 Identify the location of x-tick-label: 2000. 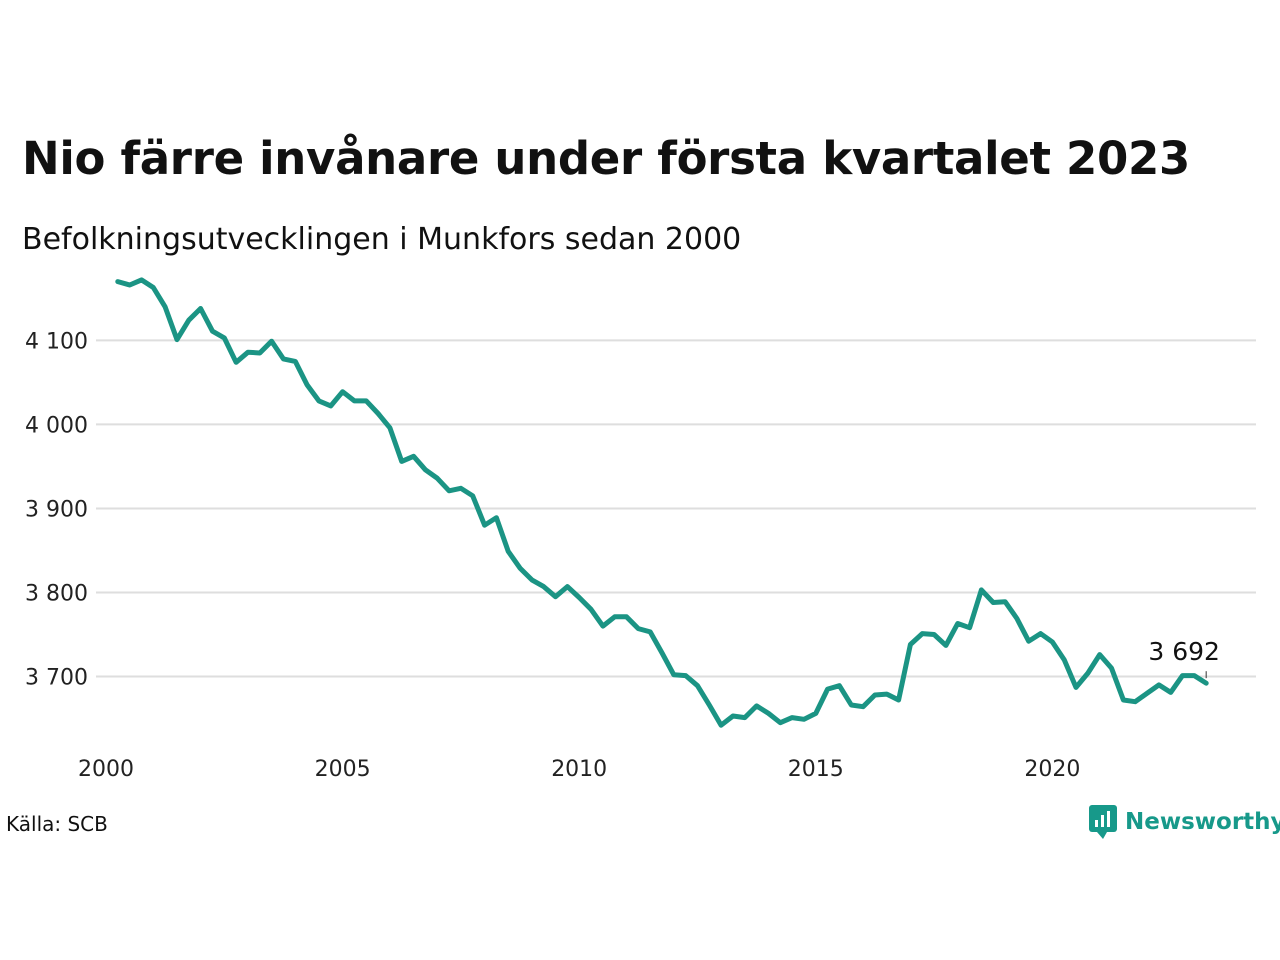
(106, 769).